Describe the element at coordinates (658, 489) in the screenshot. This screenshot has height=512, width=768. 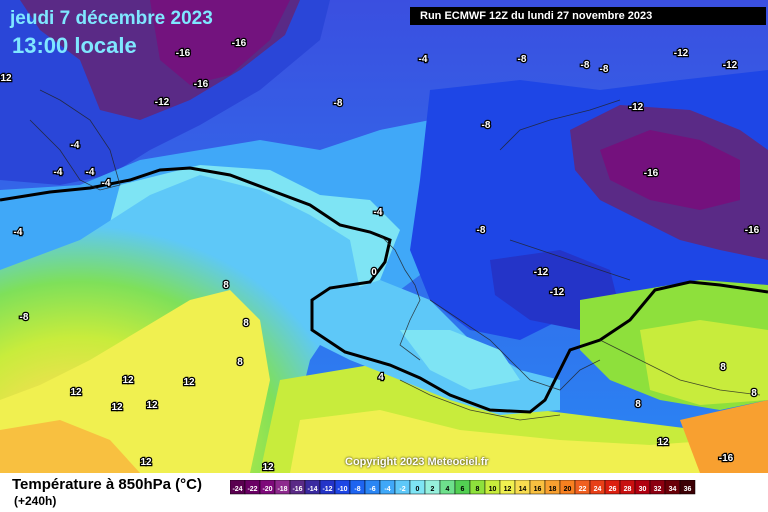
I see `color-scale-label: 32` at that location.